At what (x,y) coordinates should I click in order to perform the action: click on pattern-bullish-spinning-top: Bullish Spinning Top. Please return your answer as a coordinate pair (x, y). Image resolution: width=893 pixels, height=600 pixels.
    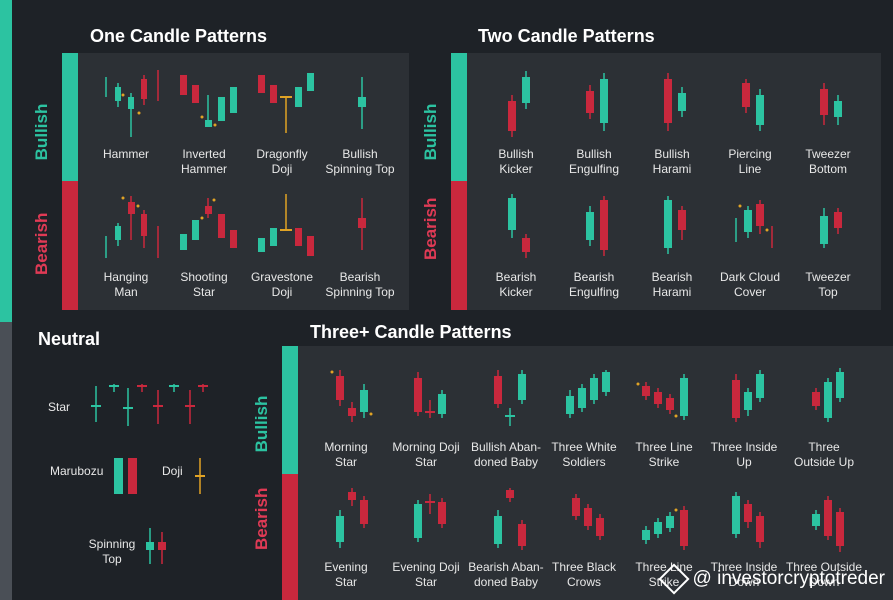
    Looking at the image, I should click on (360, 121).